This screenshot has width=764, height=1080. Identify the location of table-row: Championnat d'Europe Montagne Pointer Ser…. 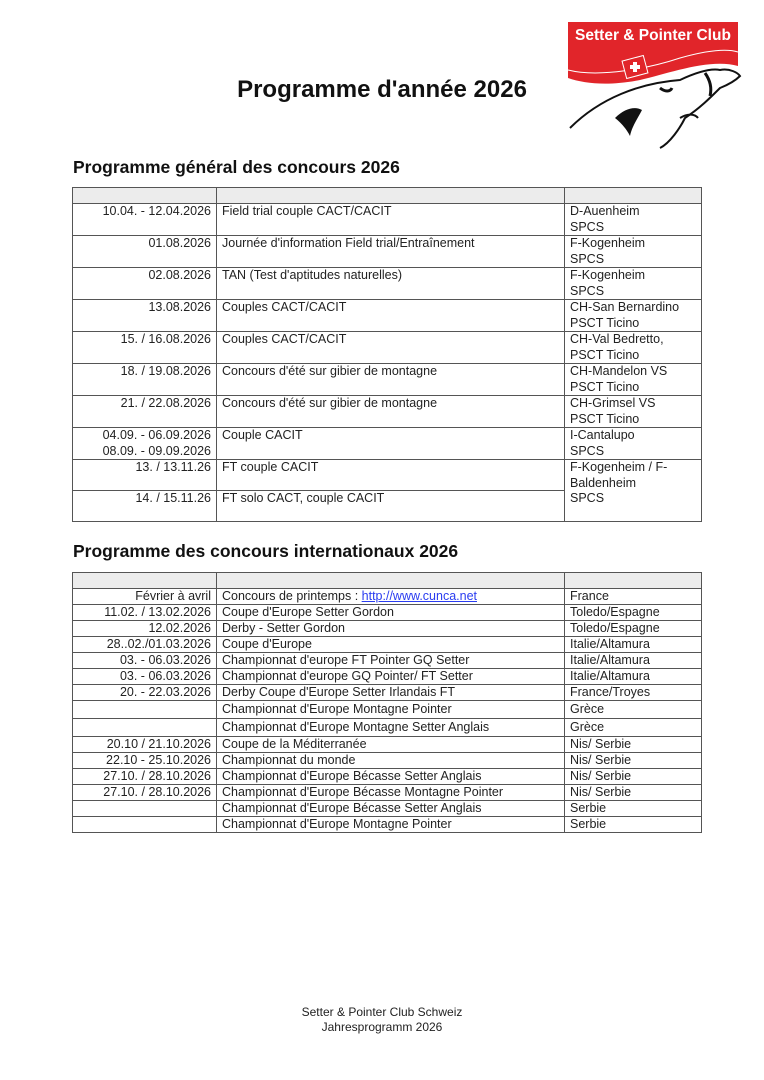
(387, 824).